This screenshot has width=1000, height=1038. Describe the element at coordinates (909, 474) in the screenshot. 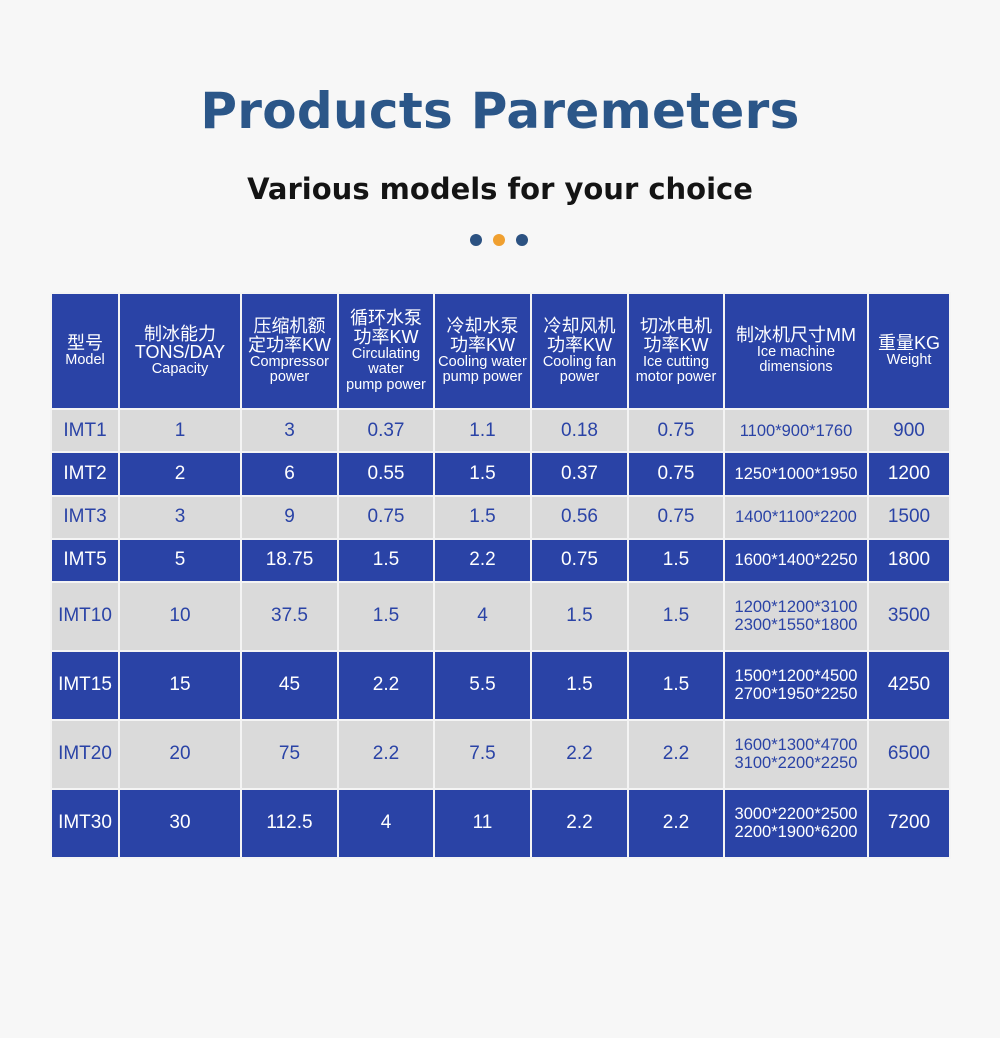

I see `cell-weight: 1200` at that location.